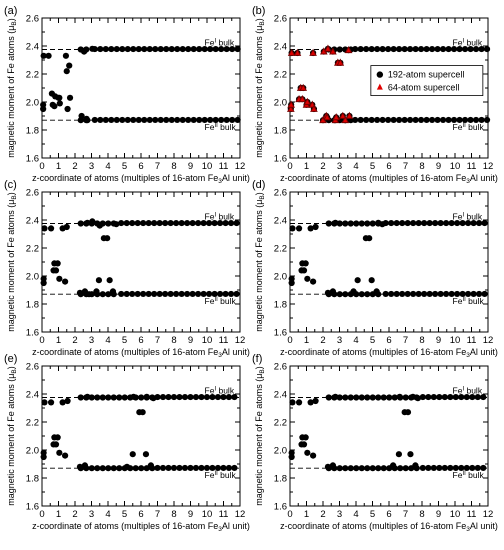  Describe the element at coordinates (469, 127) in the screenshot. I see `ref-lower-label: FeII bulk` at that location.